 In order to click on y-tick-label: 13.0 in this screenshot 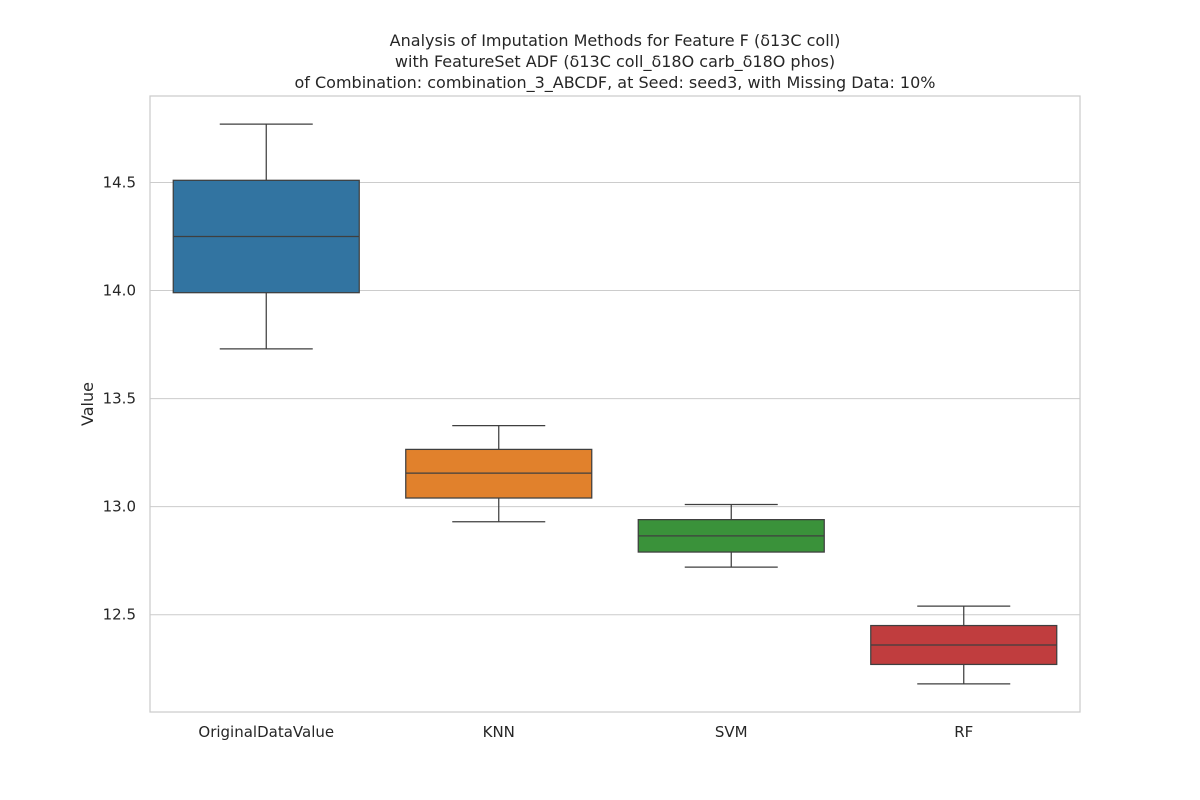, I will do `click(119, 507)`.